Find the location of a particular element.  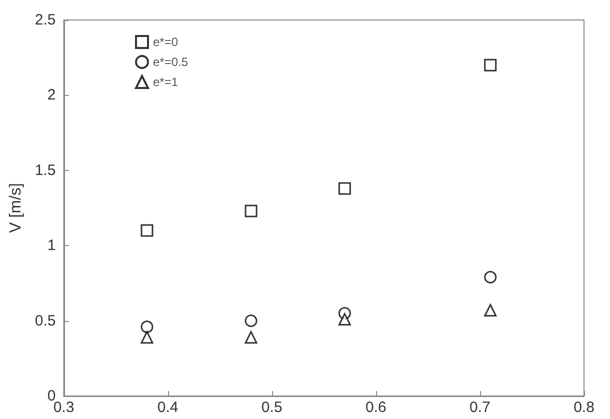

legend-label: e*=0.5 is located at coordinates (170, 62).